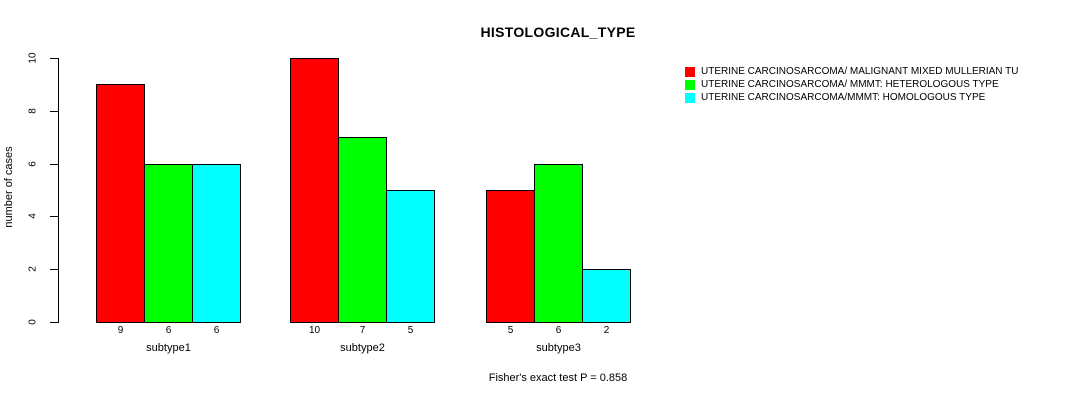 The height and width of the screenshot is (400, 1090). Describe the element at coordinates (362, 230) in the screenshot. I see `bar-subtype2-series1` at that location.